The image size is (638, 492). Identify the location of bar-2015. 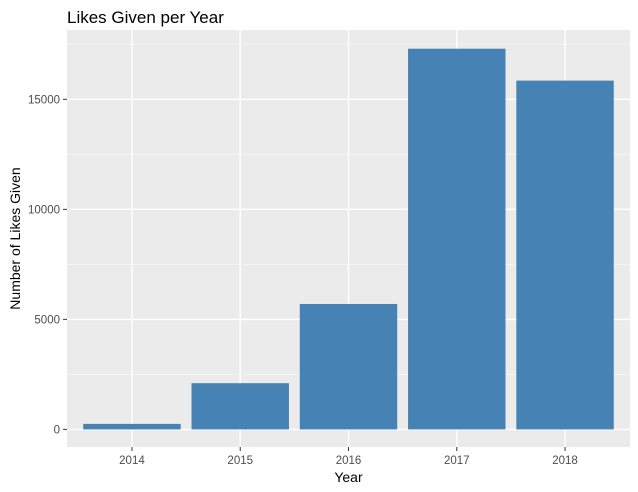
(240, 406).